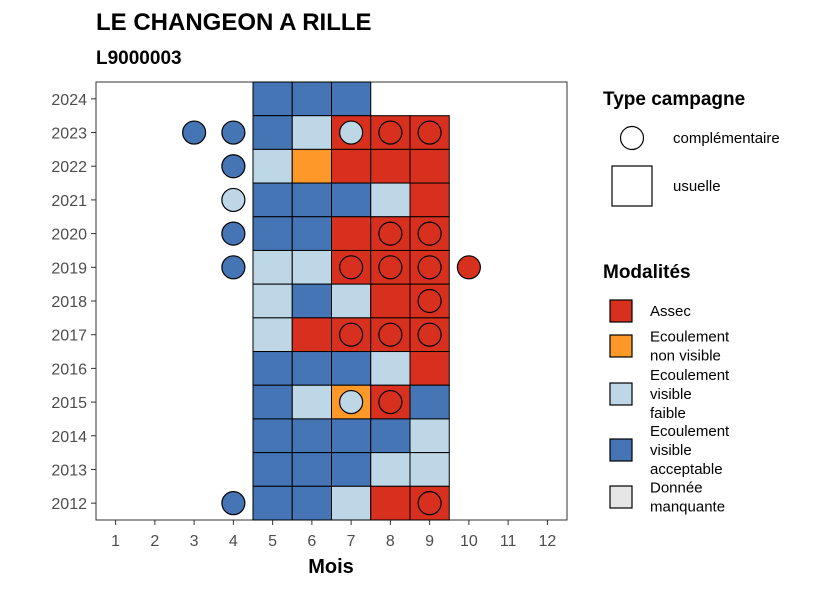 The width and height of the screenshot is (826, 590). I want to click on y-tick-label: 2020, so click(69, 235).